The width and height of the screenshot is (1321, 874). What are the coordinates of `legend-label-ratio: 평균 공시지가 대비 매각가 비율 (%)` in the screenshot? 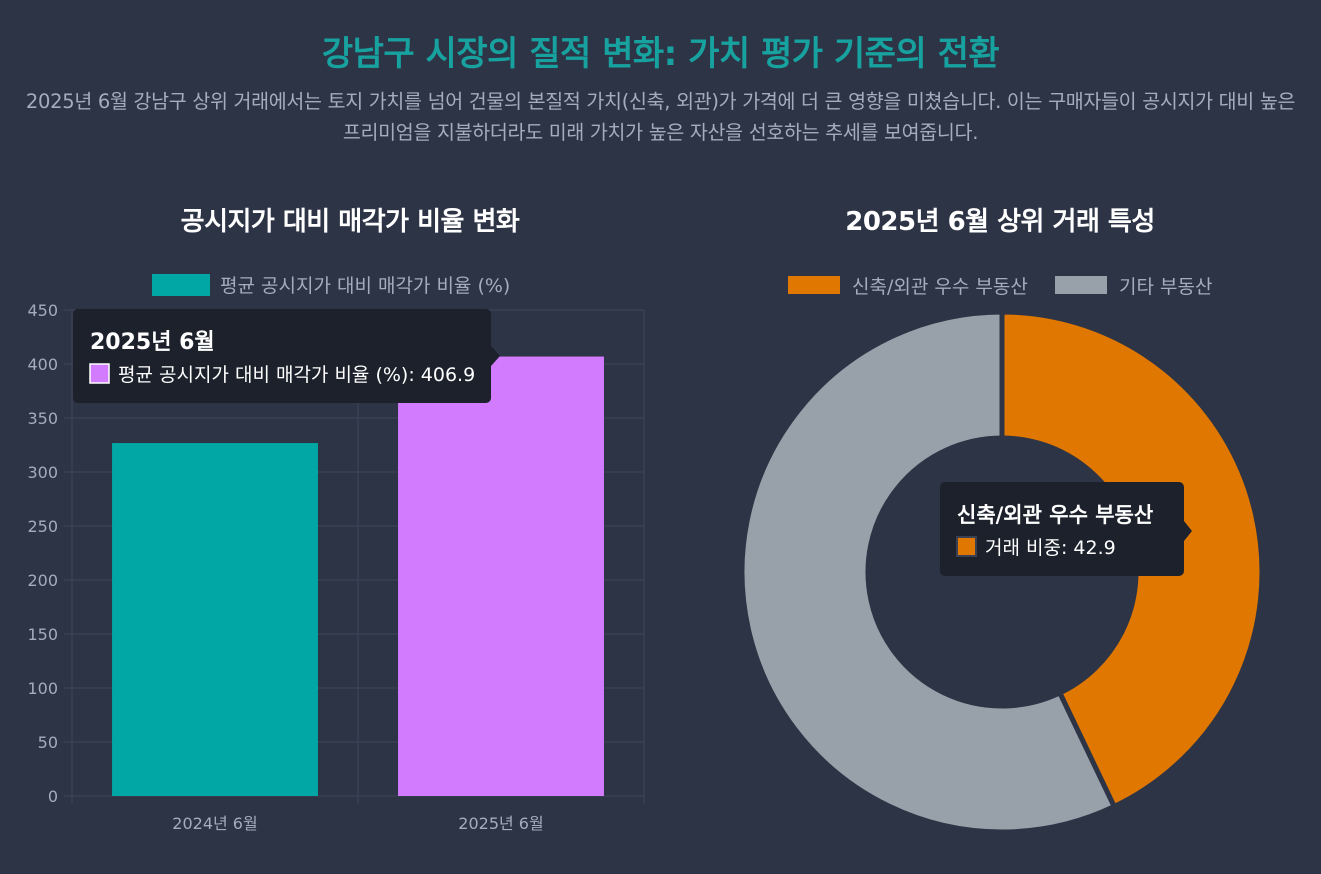 It's located at (365, 286).